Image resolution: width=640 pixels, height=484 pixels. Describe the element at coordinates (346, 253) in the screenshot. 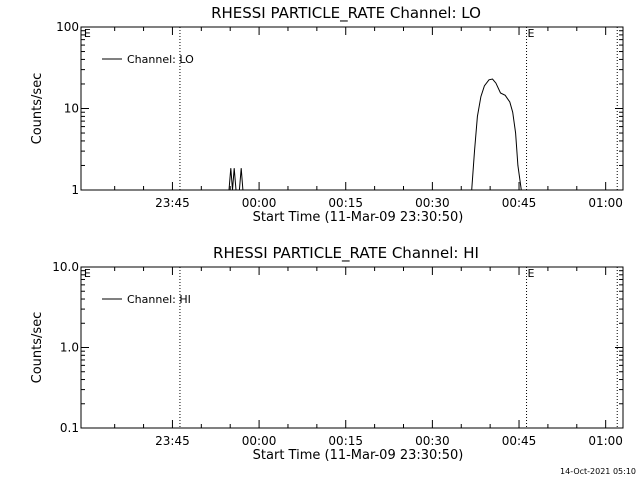

I see `chart-title: RHESSI PARTICLE_RATE Channel: HI` at that location.